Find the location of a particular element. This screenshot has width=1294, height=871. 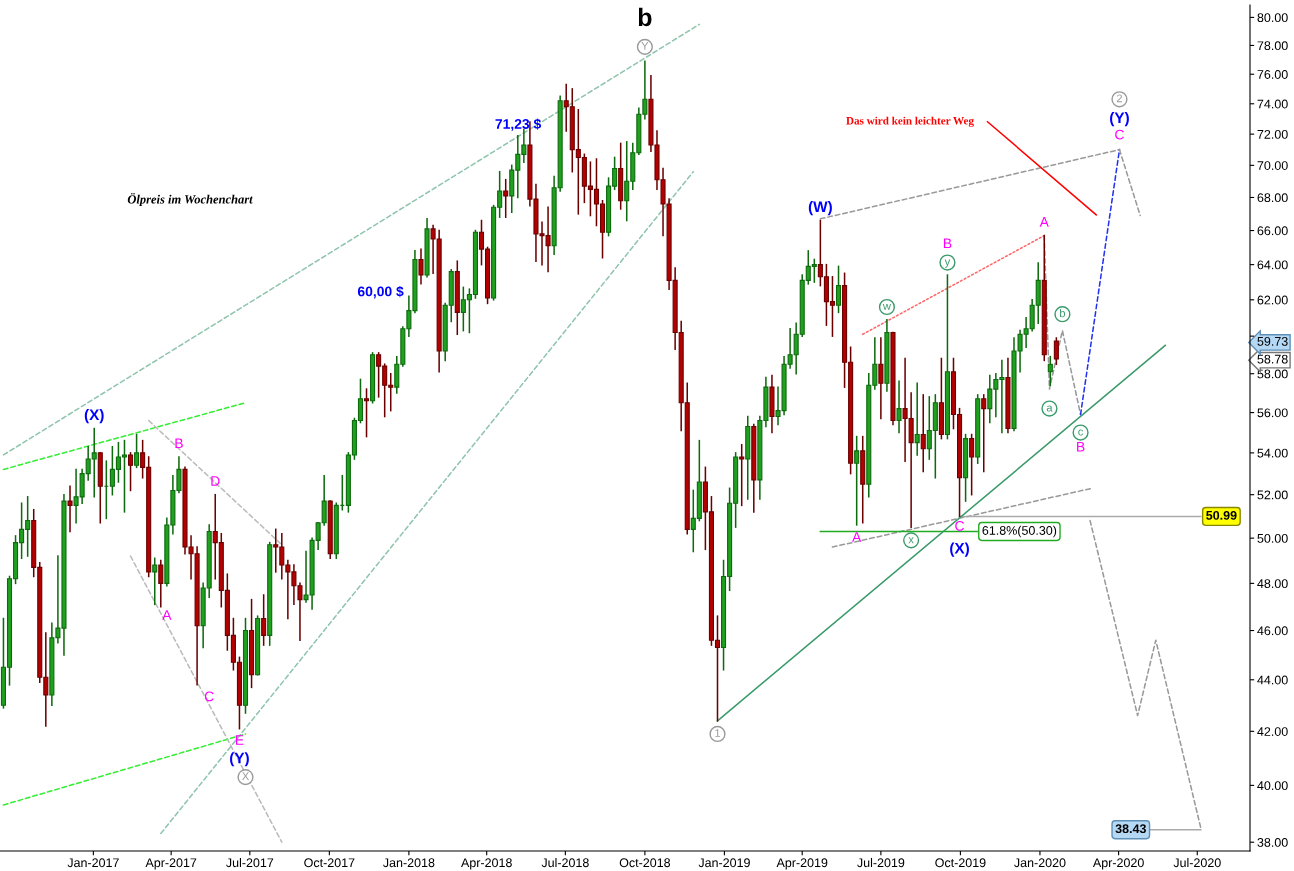

annotation: 1 is located at coordinates (718, 733).